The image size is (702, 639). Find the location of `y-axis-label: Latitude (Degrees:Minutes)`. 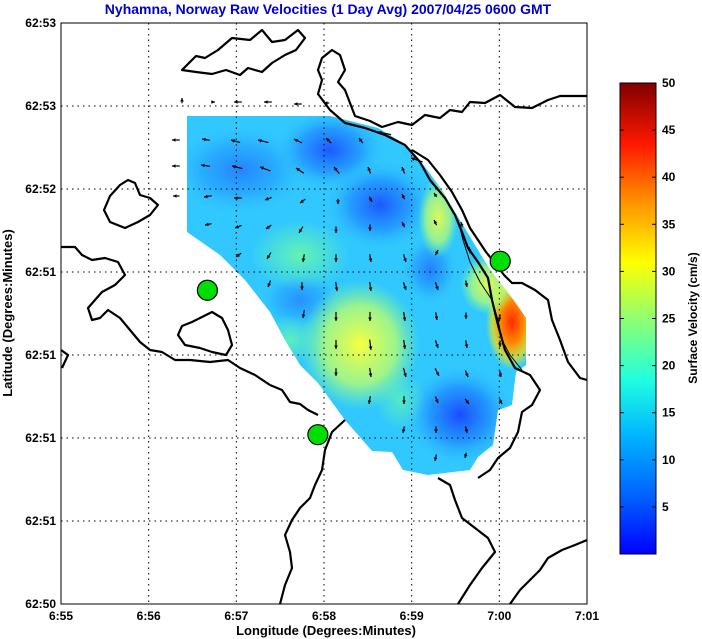

y-axis-label: Latitude (Degrees:Minutes) is located at coordinates (7, 313).